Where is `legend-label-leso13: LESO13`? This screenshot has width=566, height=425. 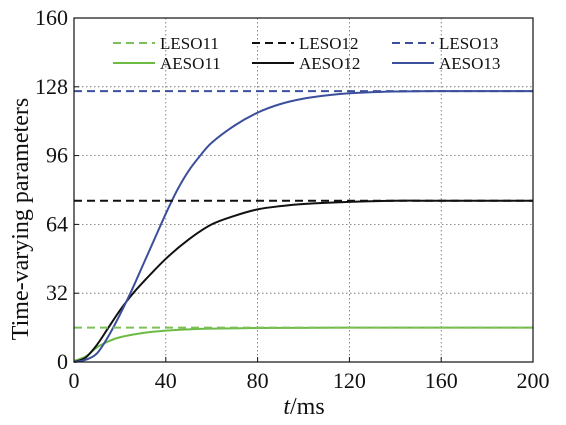 legend-label-leso13: LESO13 is located at coordinates (469, 43).